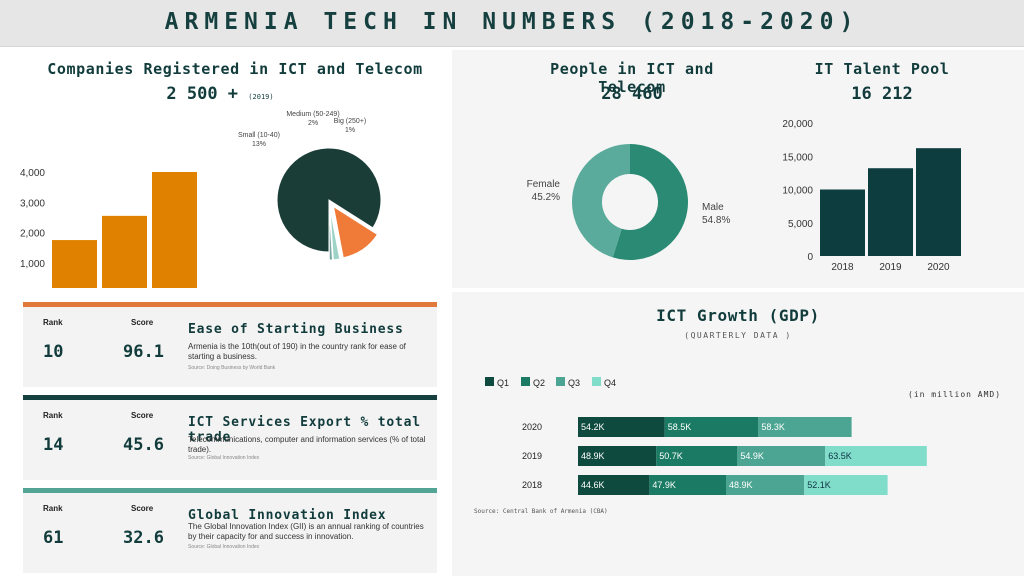 Image resolution: width=1024 pixels, height=576 pixels. What do you see at coordinates (840, 456) in the screenshot?
I see `data-label: 63.5K` at bounding box center [840, 456].